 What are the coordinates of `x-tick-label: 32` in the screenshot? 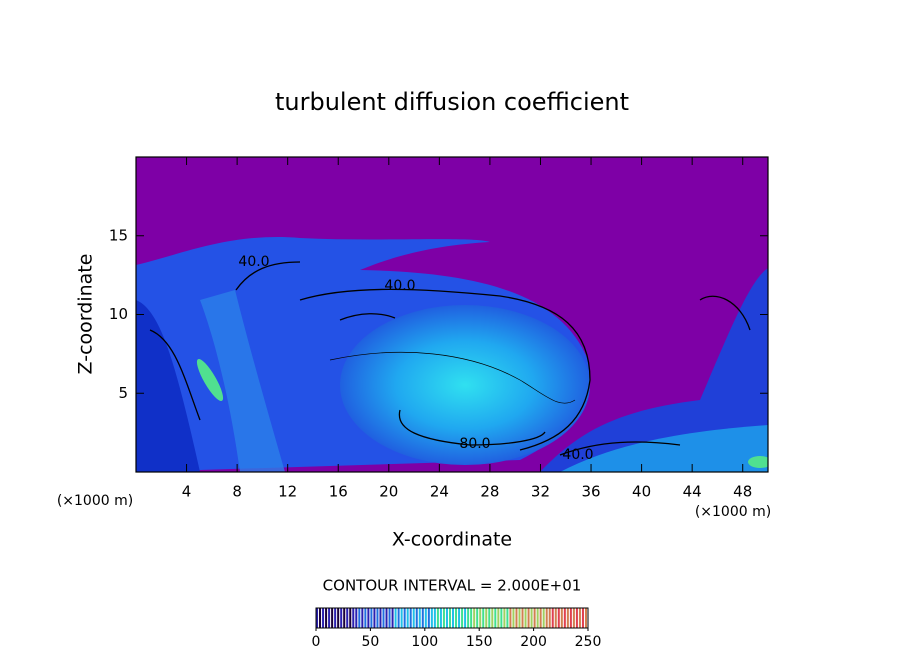 It's located at (540, 492).